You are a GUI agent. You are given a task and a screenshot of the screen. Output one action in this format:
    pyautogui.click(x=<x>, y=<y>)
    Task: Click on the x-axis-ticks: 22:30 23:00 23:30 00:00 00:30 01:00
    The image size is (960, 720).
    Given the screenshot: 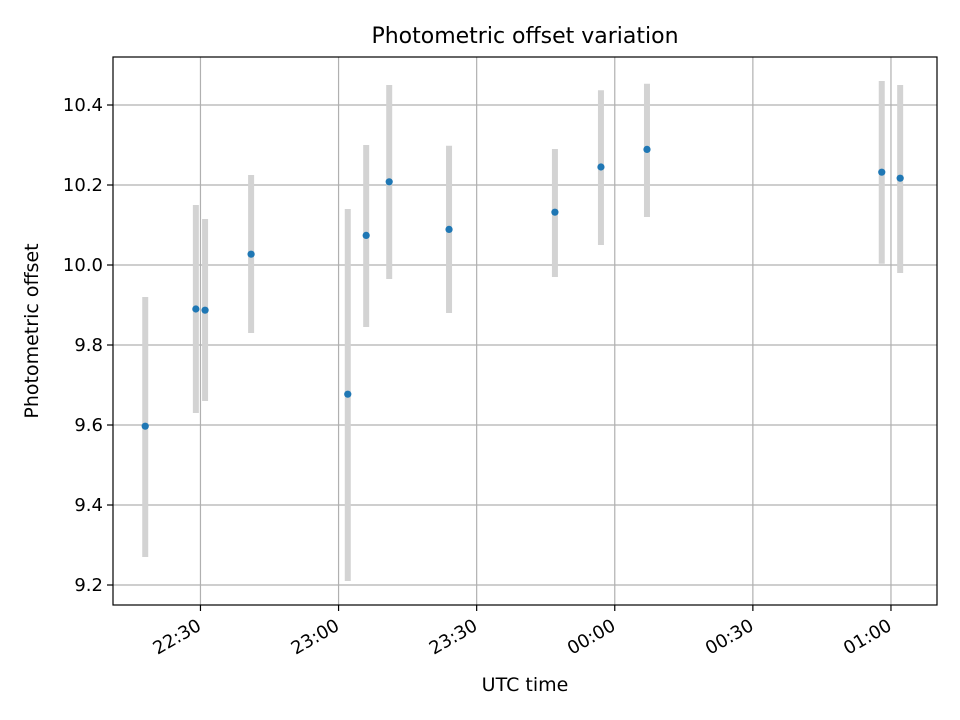 What is the action you would take?
    pyautogui.click(x=522, y=632)
    